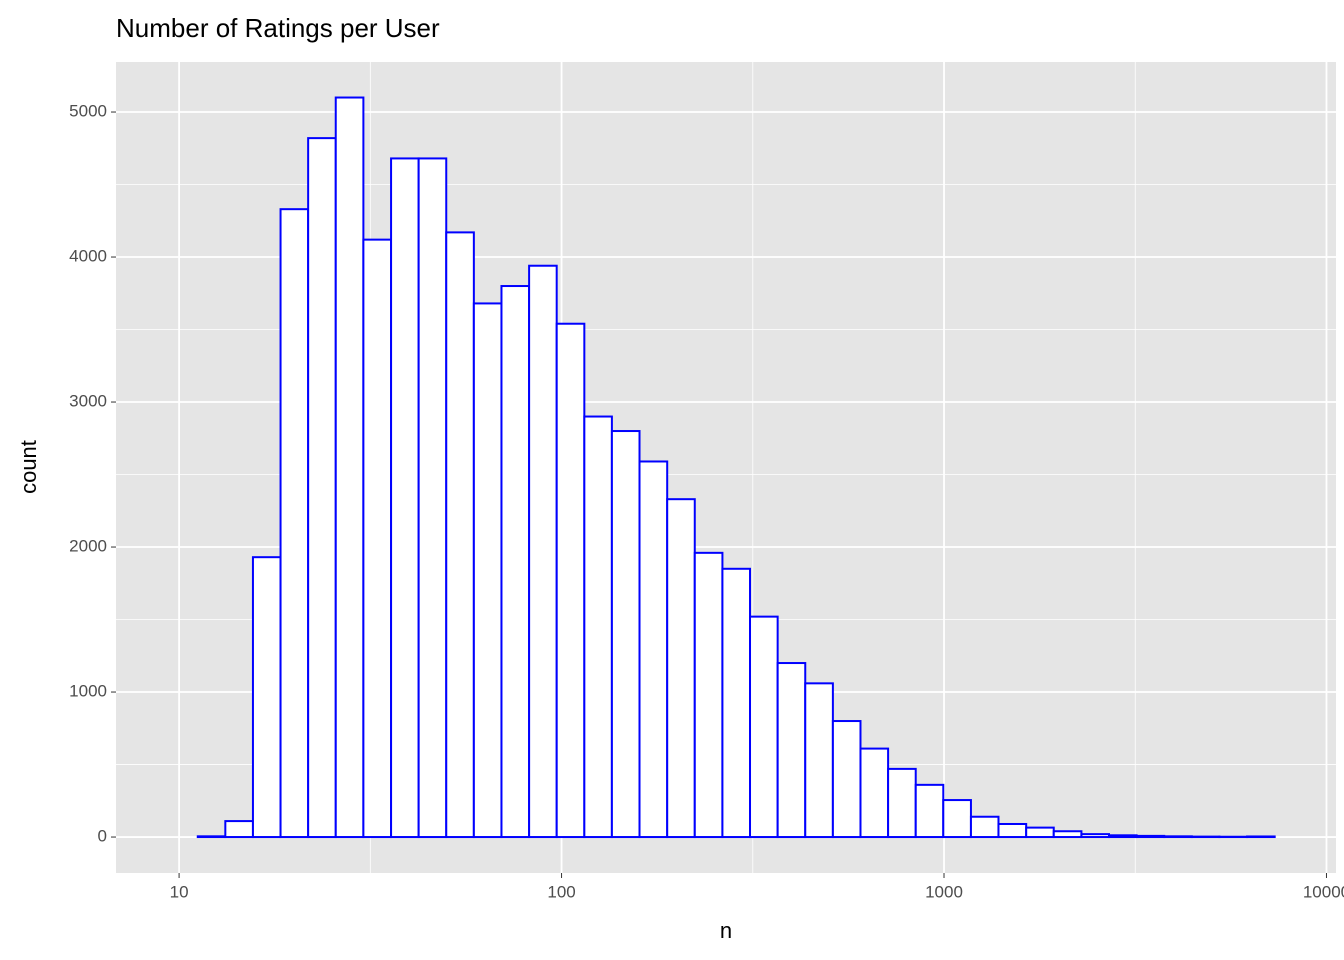 The width and height of the screenshot is (1344, 960). What do you see at coordinates (88, 691) in the screenshot?
I see `y-tick-label: 1000` at bounding box center [88, 691].